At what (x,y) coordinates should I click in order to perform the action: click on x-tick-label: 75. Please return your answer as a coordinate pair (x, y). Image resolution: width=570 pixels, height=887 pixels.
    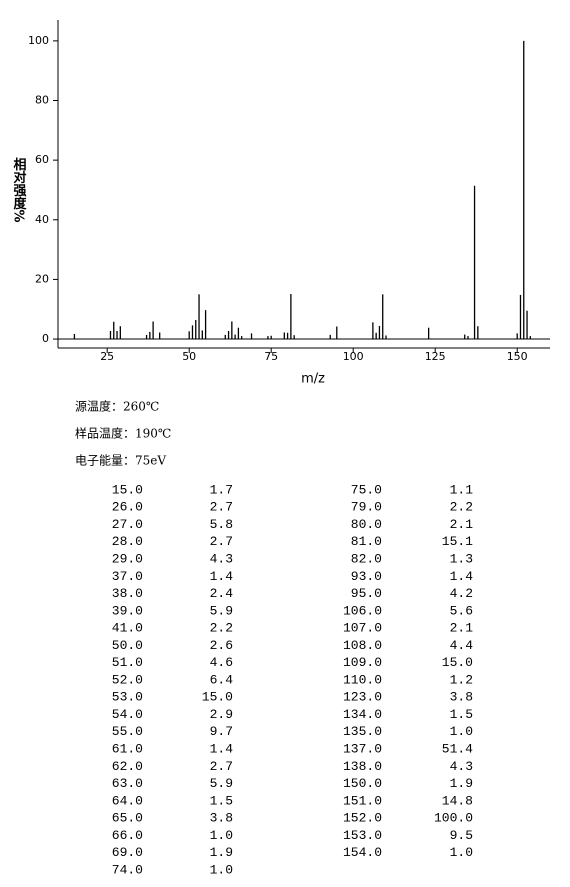
    Looking at the image, I should click on (271, 356).